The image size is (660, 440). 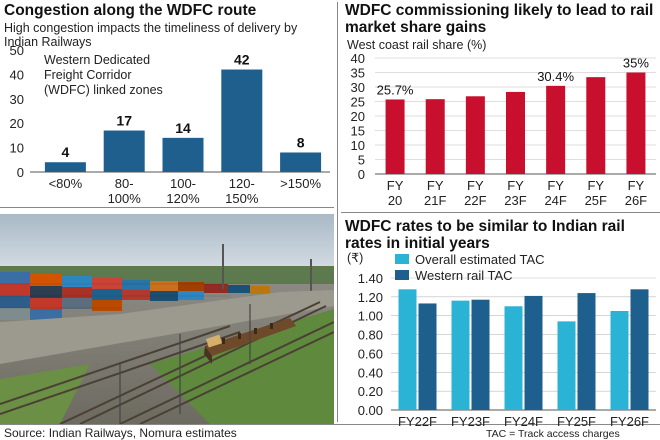 What do you see at coordinates (97, 60) in the screenshot?
I see `annotation-line: Western Dedicated` at bounding box center [97, 60].